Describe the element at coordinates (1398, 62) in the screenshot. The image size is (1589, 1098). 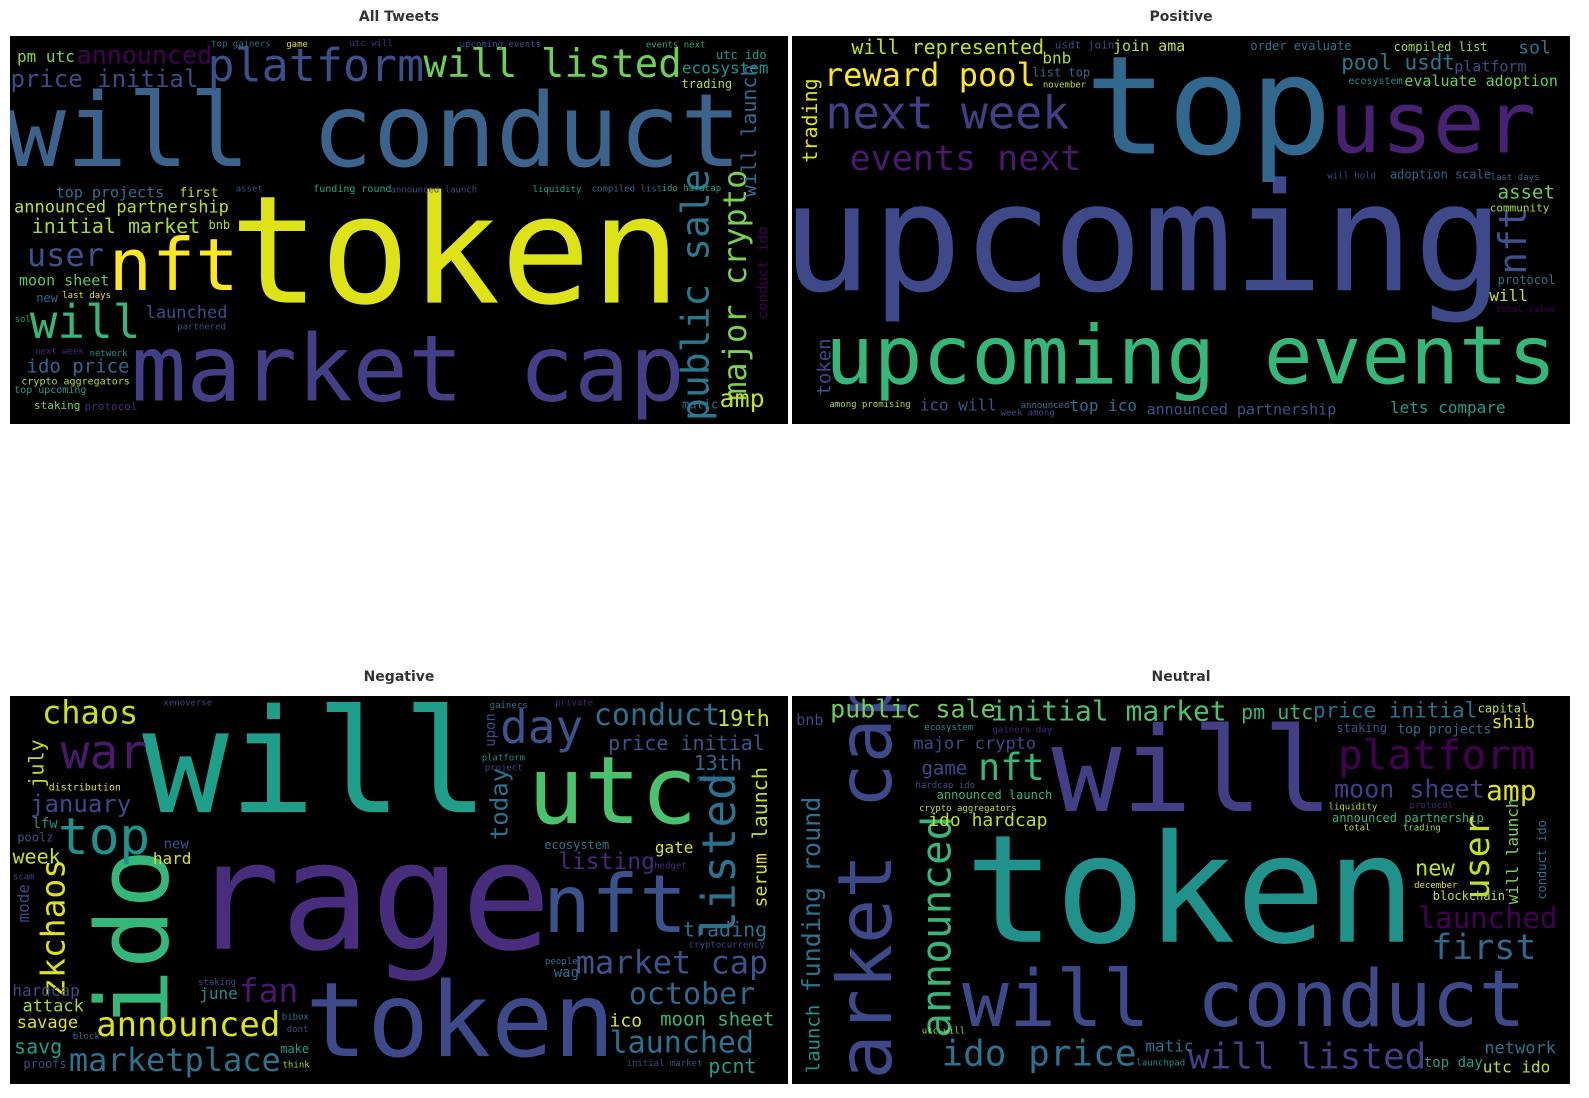
I see `cloud-word: pool usdt` at that location.